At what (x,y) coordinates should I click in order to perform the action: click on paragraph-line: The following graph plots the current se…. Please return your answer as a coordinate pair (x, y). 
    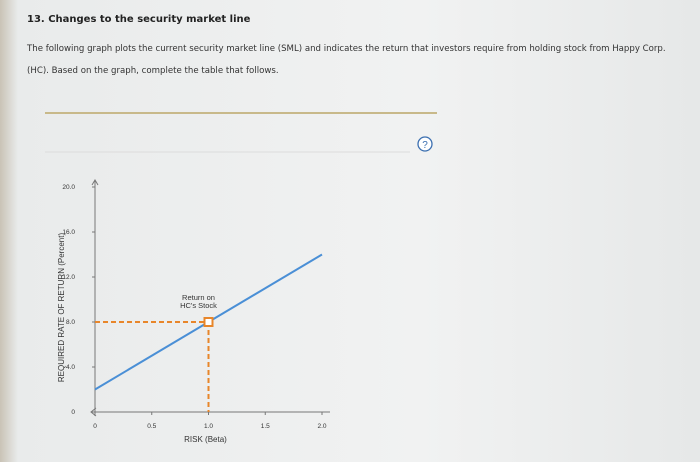
    Looking at the image, I should click on (346, 49).